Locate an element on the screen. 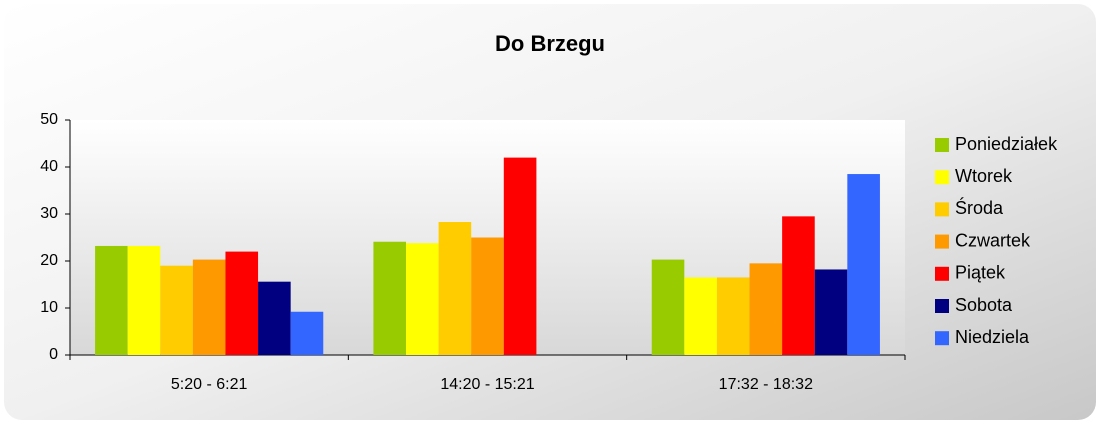 The height and width of the screenshot is (429, 1100). legend-label: Środa is located at coordinates (979, 207).